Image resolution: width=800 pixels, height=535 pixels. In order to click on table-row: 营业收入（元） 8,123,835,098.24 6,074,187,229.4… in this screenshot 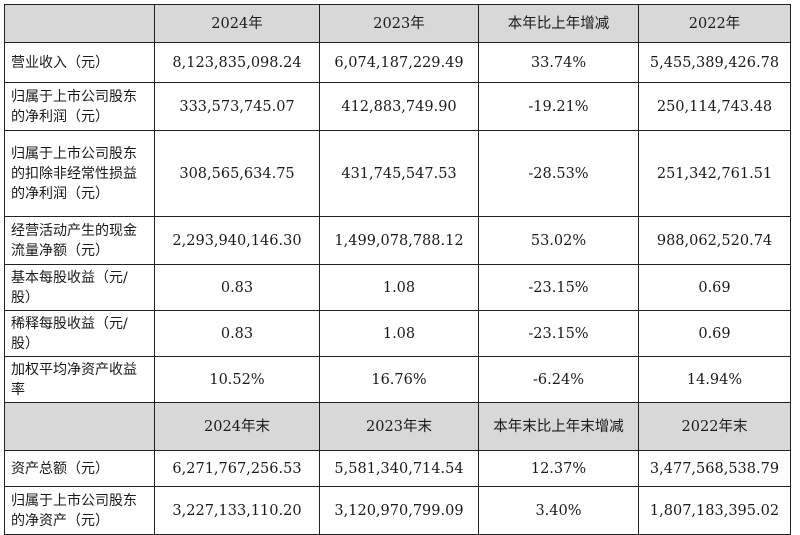, I will do `click(397, 62)`.